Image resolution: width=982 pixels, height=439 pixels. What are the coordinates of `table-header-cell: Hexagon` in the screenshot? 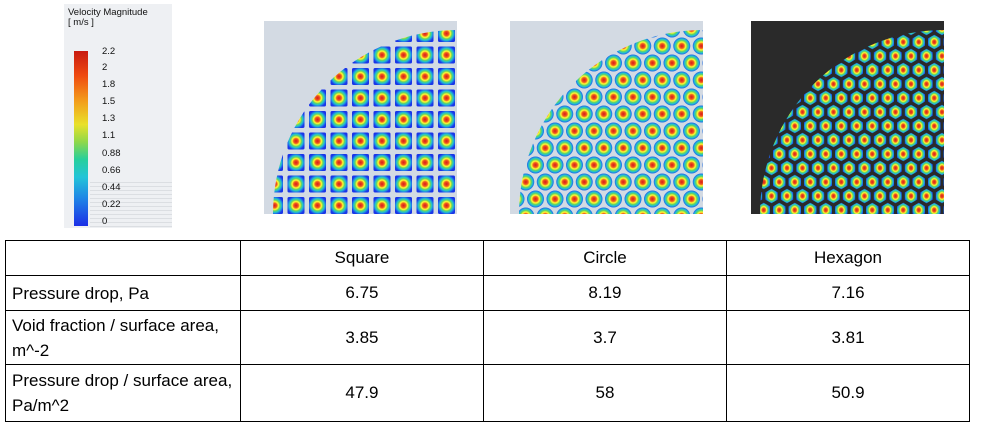 It's located at (848, 258).